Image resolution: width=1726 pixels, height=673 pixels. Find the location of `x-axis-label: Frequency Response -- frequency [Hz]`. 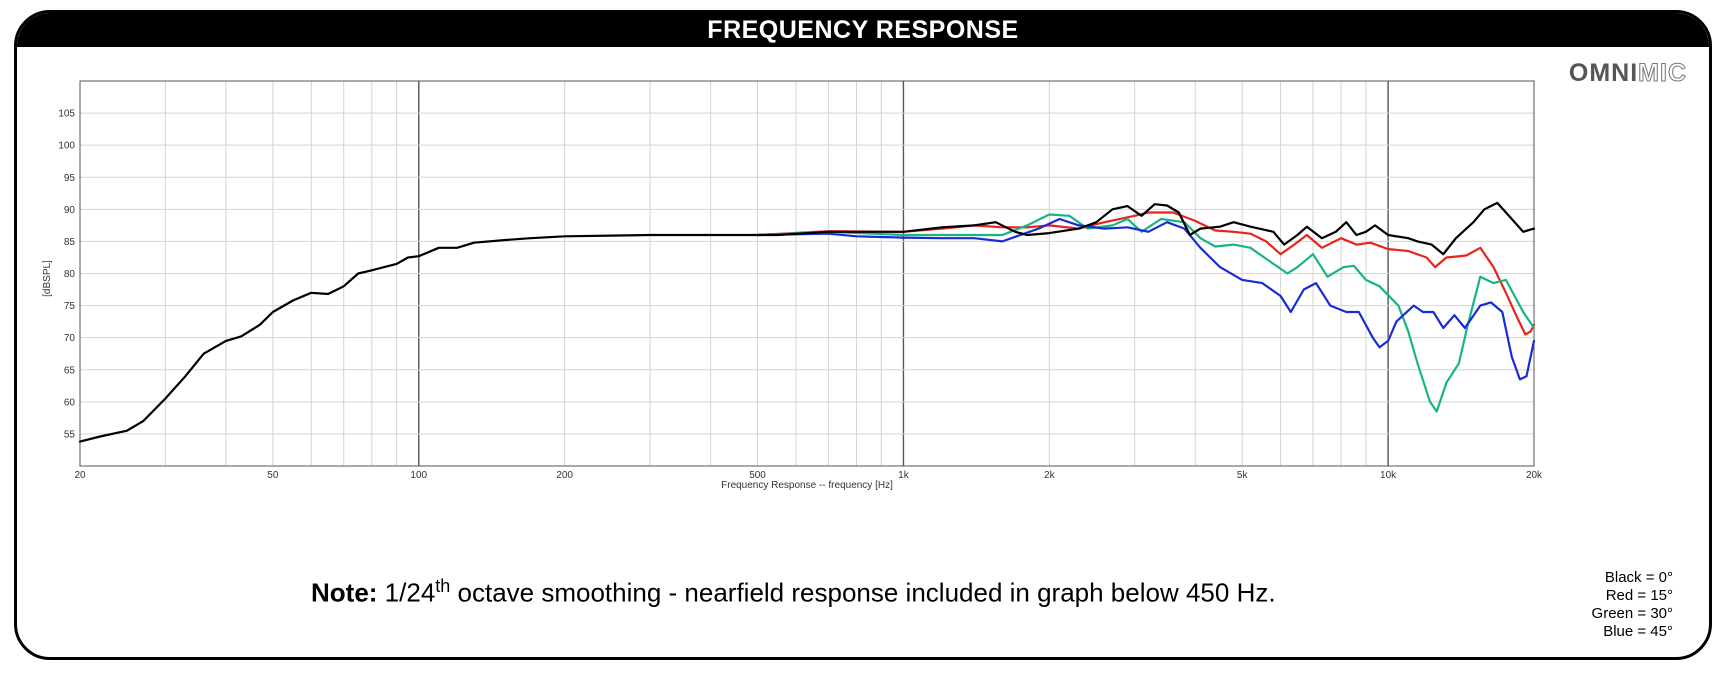

x-axis-label: Frequency Response -- frequency [Hz] is located at coordinates (807, 485).